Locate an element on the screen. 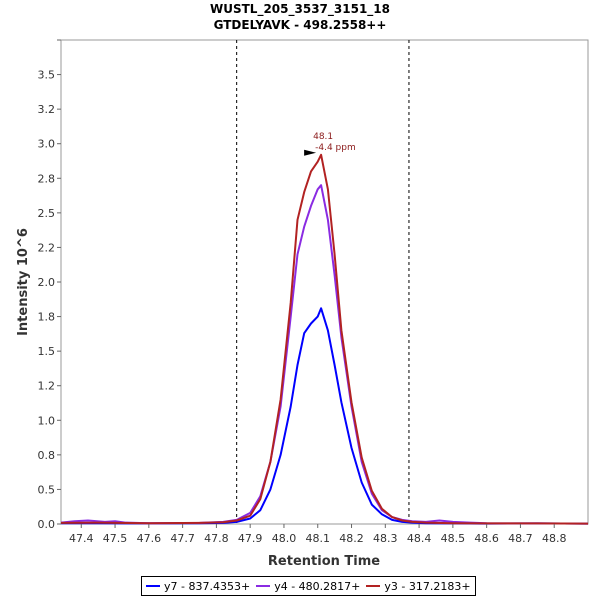 This screenshot has height=600, width=600. y-tick-label: 0.0 is located at coordinates (47, 524).